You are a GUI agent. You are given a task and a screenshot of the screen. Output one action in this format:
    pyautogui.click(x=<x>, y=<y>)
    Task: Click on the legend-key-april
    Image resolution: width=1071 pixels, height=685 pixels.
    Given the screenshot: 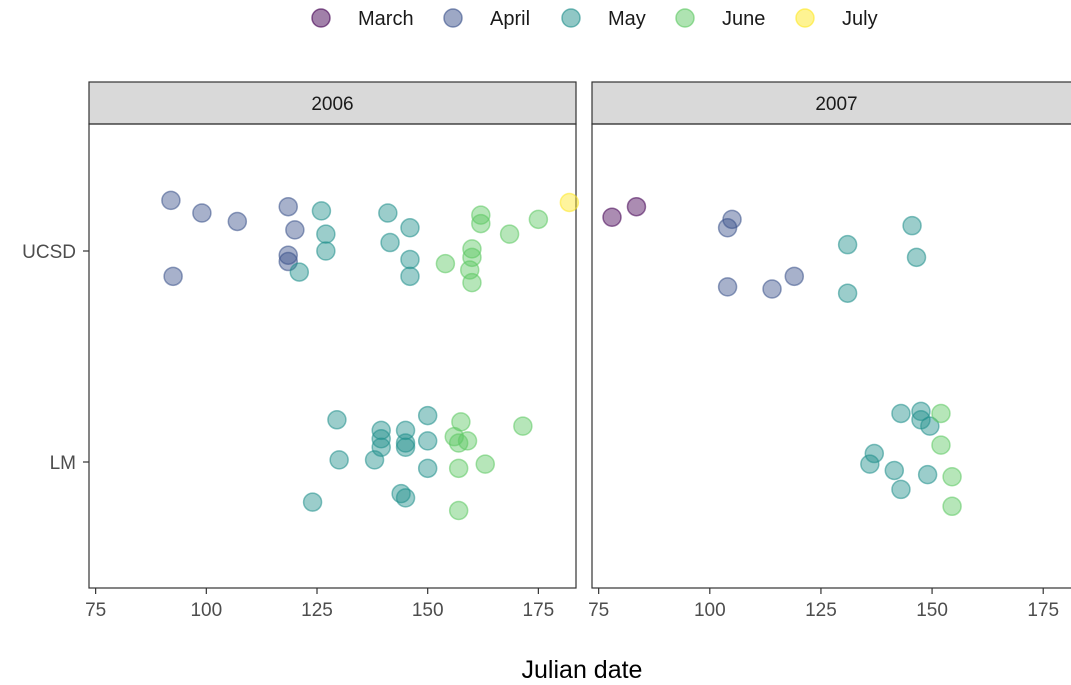 What is the action you would take?
    pyautogui.click(x=453, y=18)
    